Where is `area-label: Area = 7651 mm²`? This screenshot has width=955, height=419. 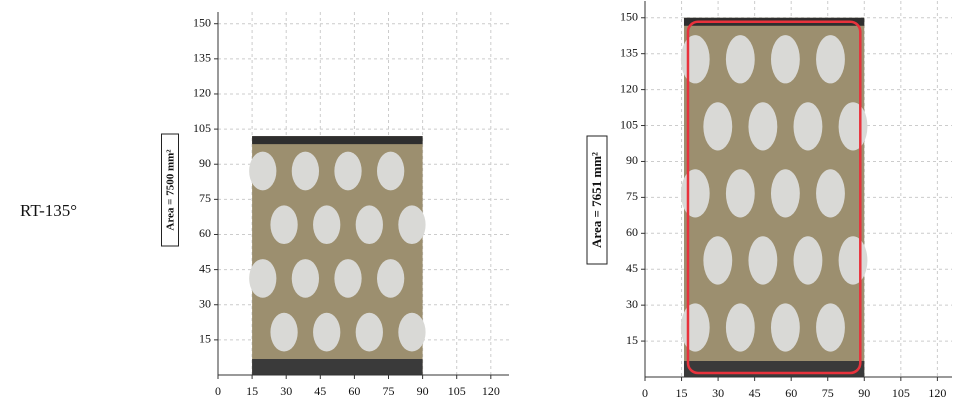
area-label: Area = 7651 mm² is located at coordinates (597, 200).